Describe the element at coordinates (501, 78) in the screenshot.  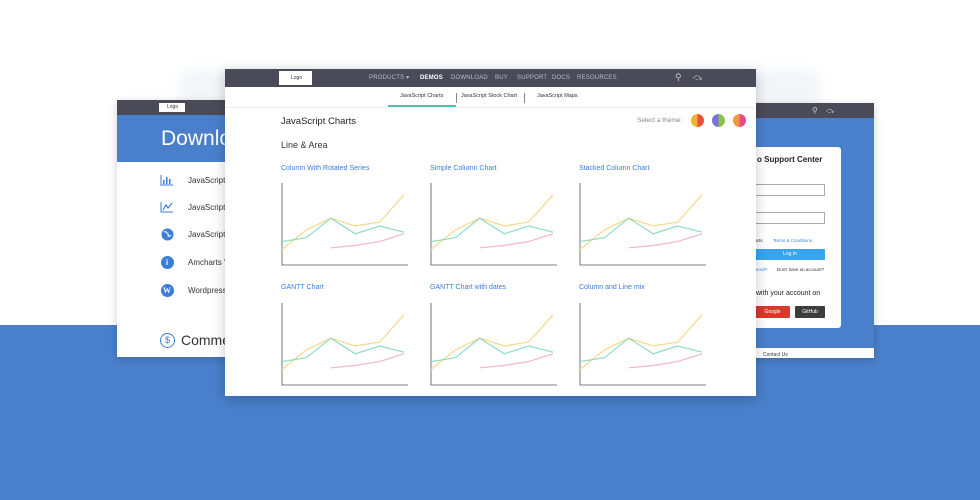
I see `nav-buy: BUY` at that location.